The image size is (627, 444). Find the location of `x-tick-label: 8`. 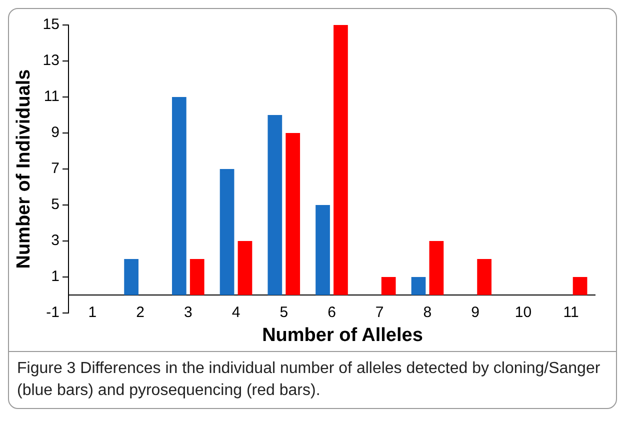

x-tick-label: 8 is located at coordinates (427, 313).